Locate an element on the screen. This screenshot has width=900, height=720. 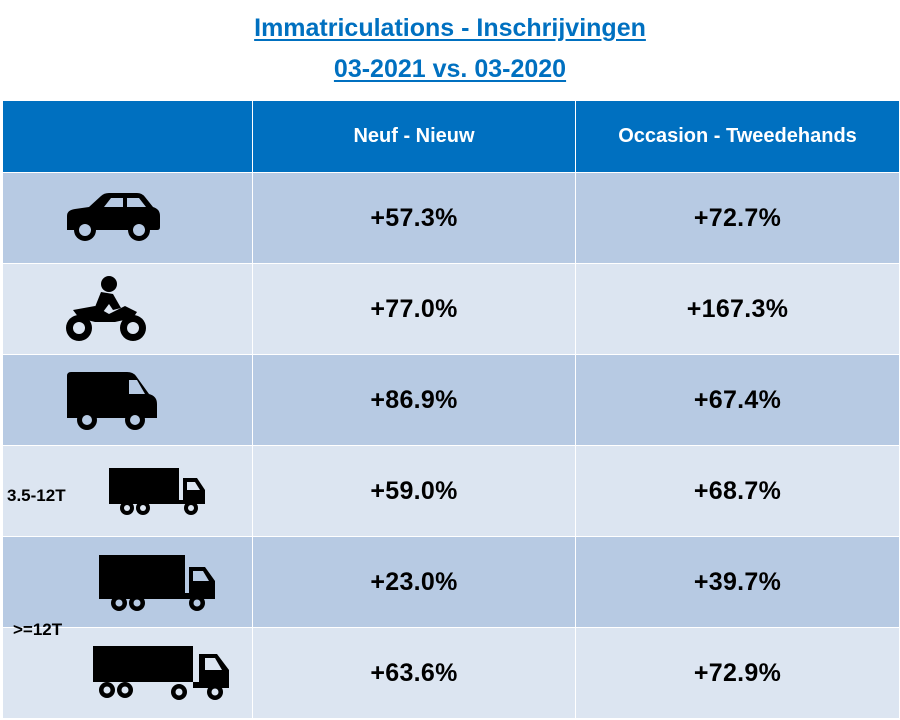
car-icon is located at coordinates (113, 217).